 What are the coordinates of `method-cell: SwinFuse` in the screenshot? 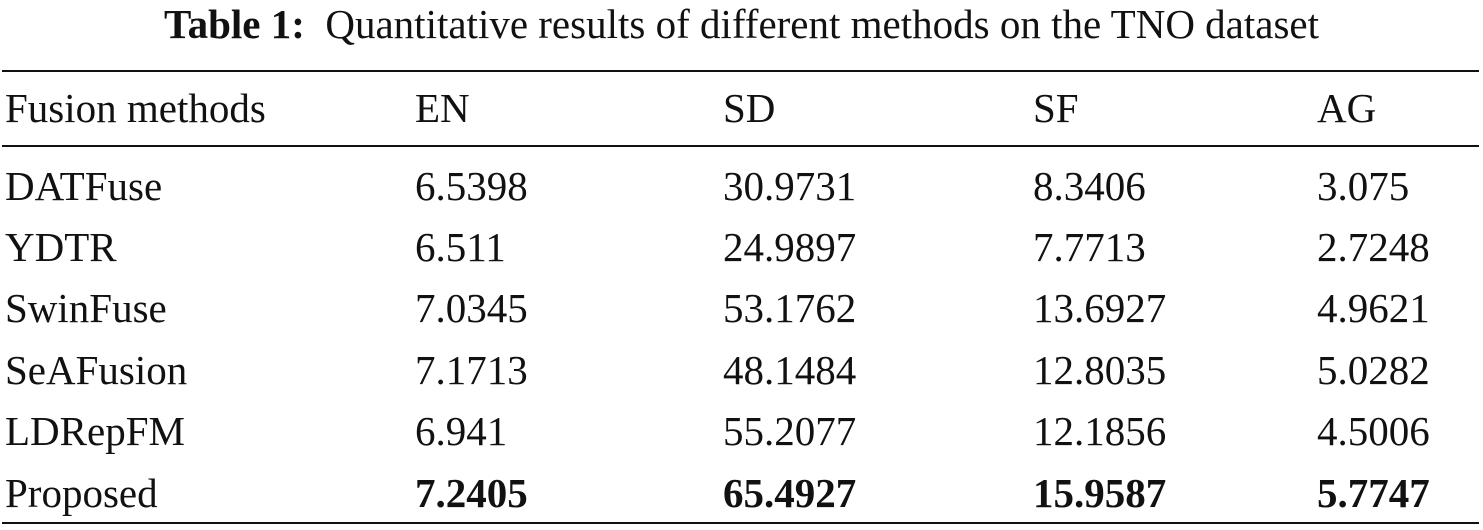 It's located at (86, 308).